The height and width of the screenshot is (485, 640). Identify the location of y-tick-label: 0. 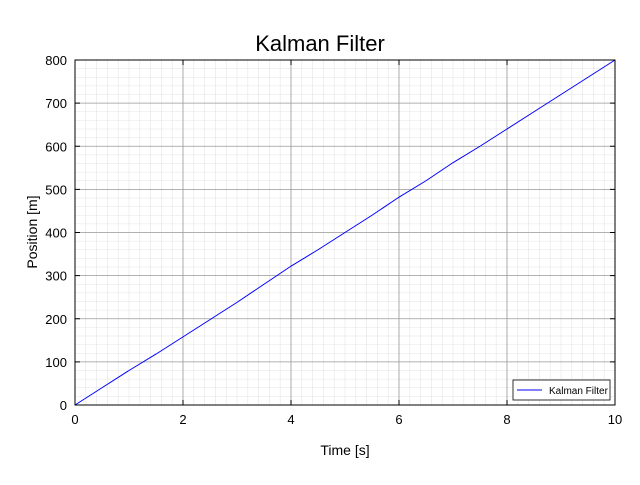
(63, 405).